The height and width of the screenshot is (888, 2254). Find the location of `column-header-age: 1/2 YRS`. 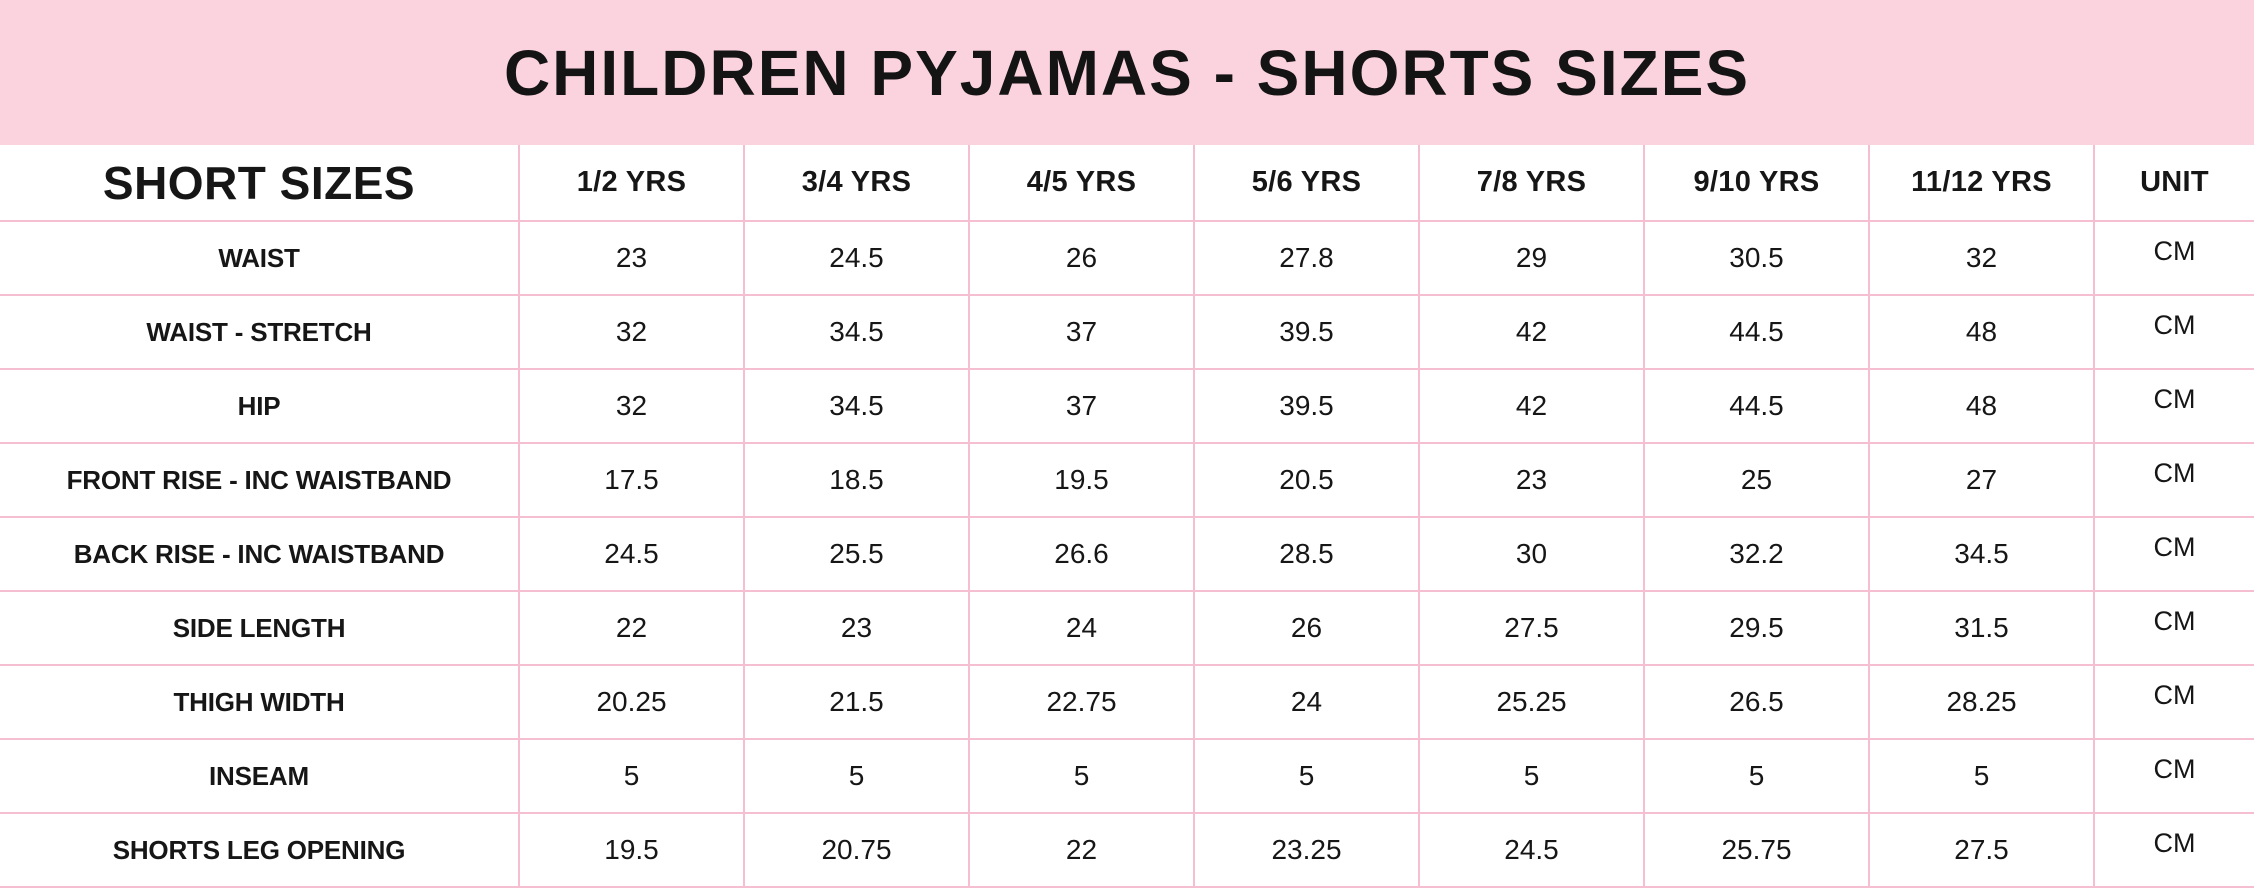

column-header-age: 1/2 YRS is located at coordinates (631, 182).